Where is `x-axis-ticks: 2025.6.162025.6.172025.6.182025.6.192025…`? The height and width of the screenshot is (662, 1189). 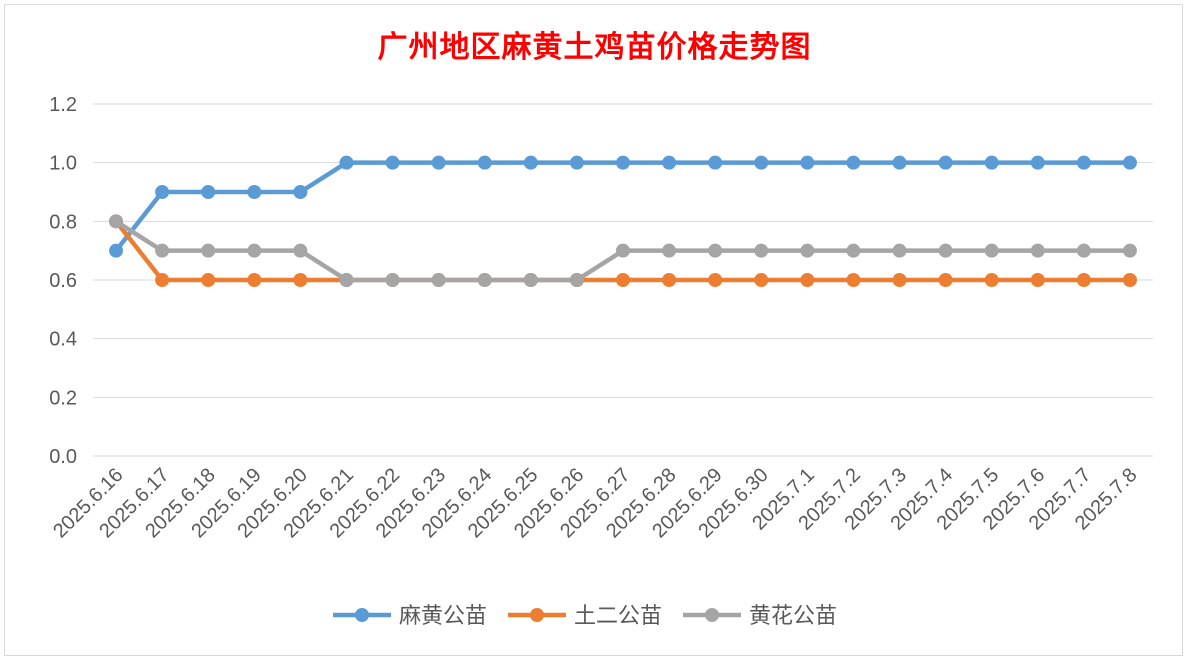 x-axis-ticks: 2025.6.162025.6.172025.6.182025.6.192025… is located at coordinates (595, 503).